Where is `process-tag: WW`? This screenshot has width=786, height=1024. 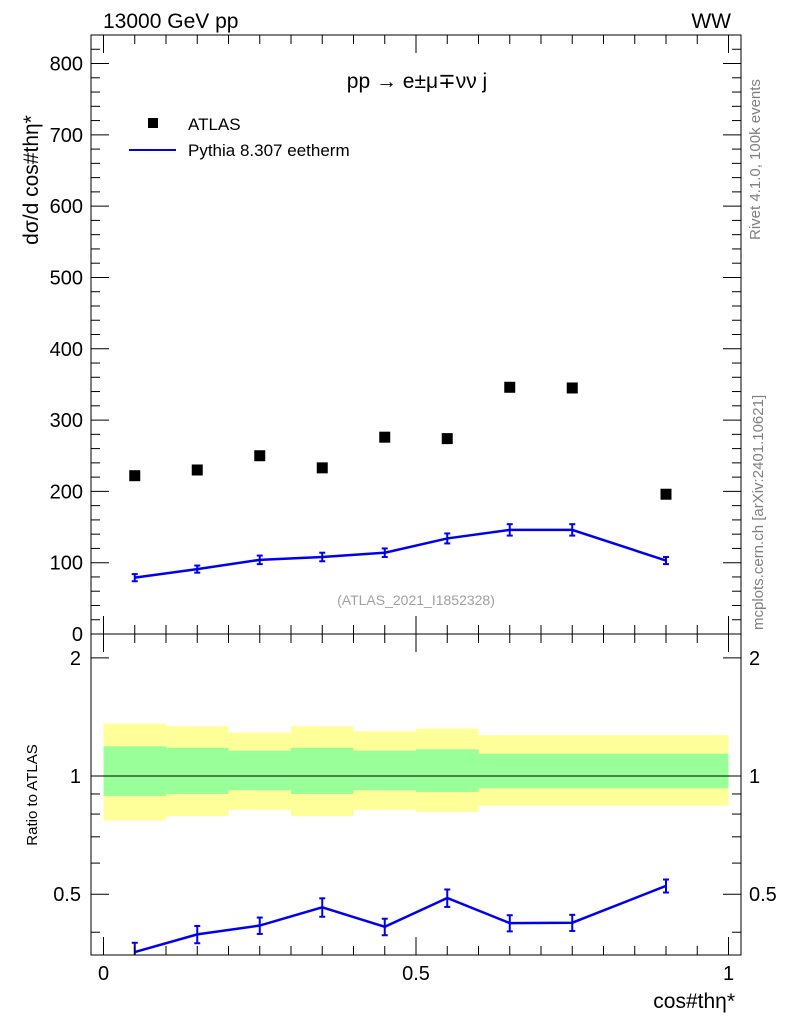
process-tag: WW is located at coordinates (711, 21).